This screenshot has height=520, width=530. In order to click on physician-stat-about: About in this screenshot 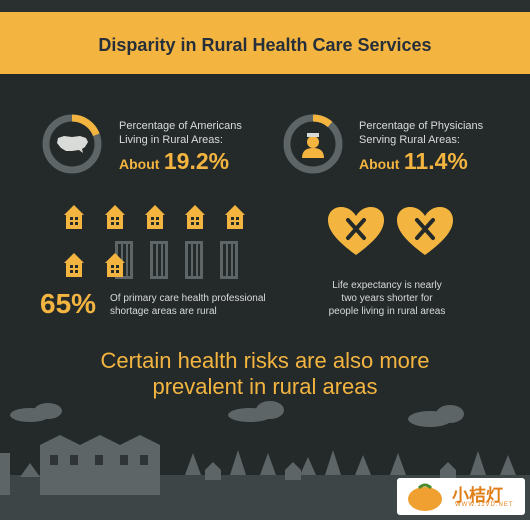, I will do `click(379, 164)`.